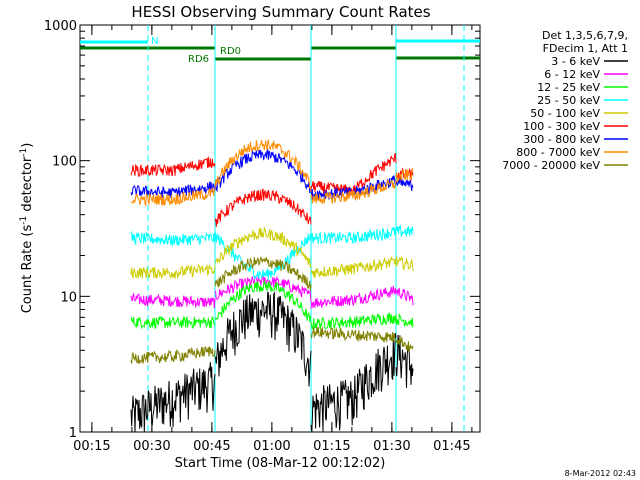 The height and width of the screenshot is (480, 640). I want to click on x-tick-label: 00:45, so click(211, 446).